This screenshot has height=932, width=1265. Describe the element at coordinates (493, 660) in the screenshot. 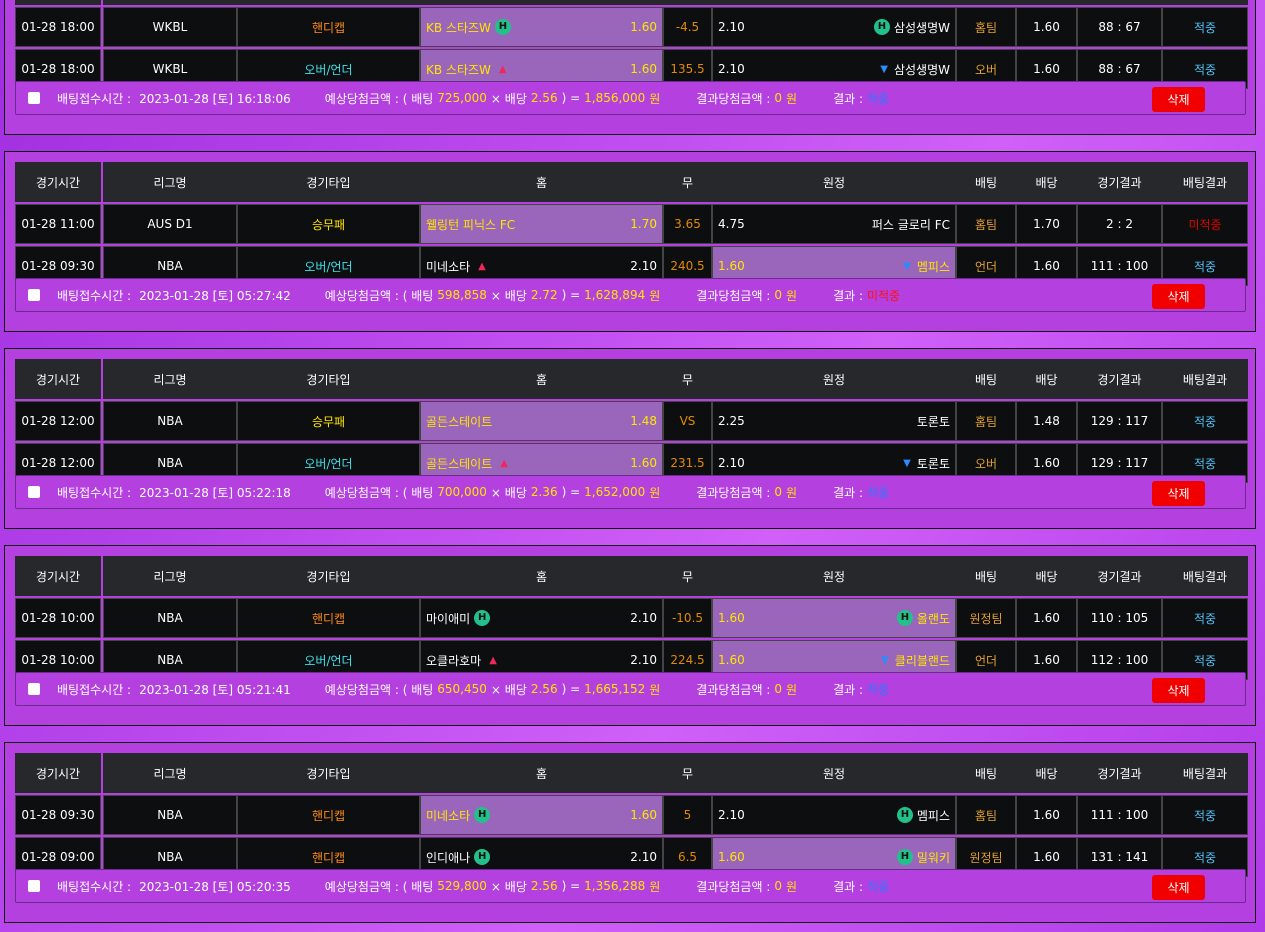

I see `over-arrow-up-icon: ▲` at that location.